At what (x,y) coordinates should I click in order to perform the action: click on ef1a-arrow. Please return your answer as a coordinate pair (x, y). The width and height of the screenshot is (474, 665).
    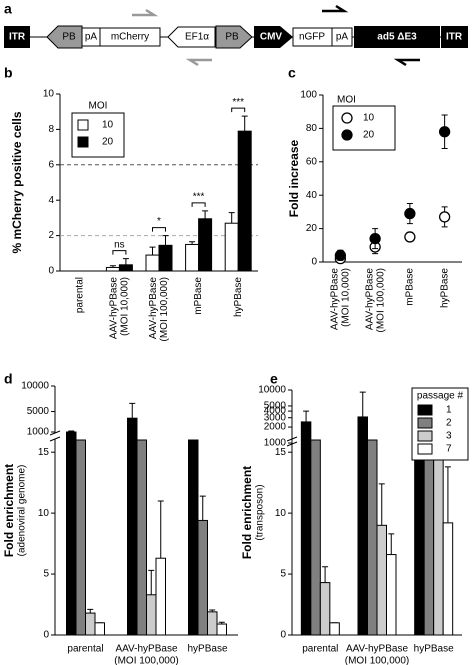
    Looking at the image, I should click on (191, 37).